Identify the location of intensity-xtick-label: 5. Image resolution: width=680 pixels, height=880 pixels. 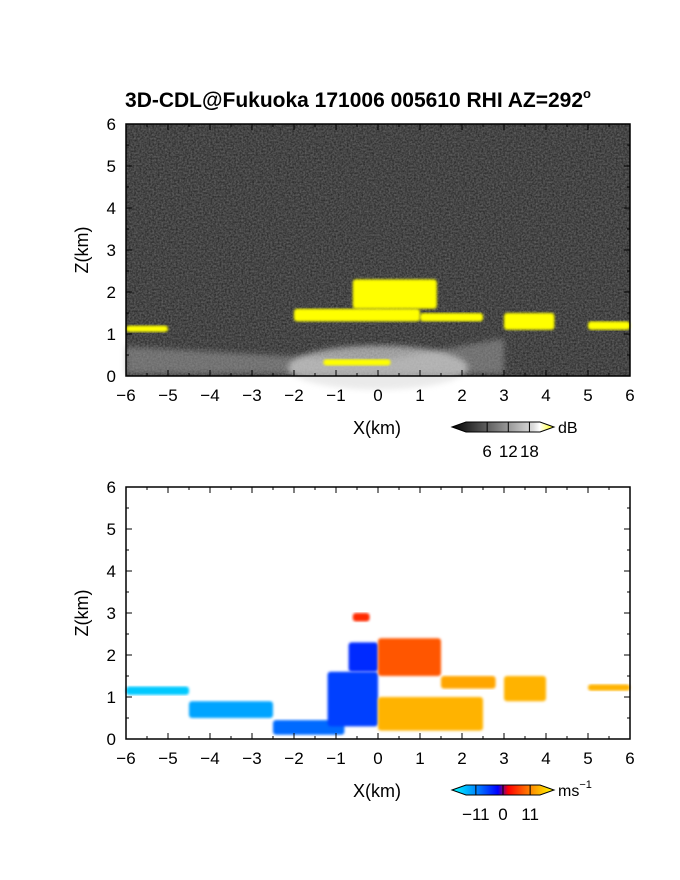
(587, 395).